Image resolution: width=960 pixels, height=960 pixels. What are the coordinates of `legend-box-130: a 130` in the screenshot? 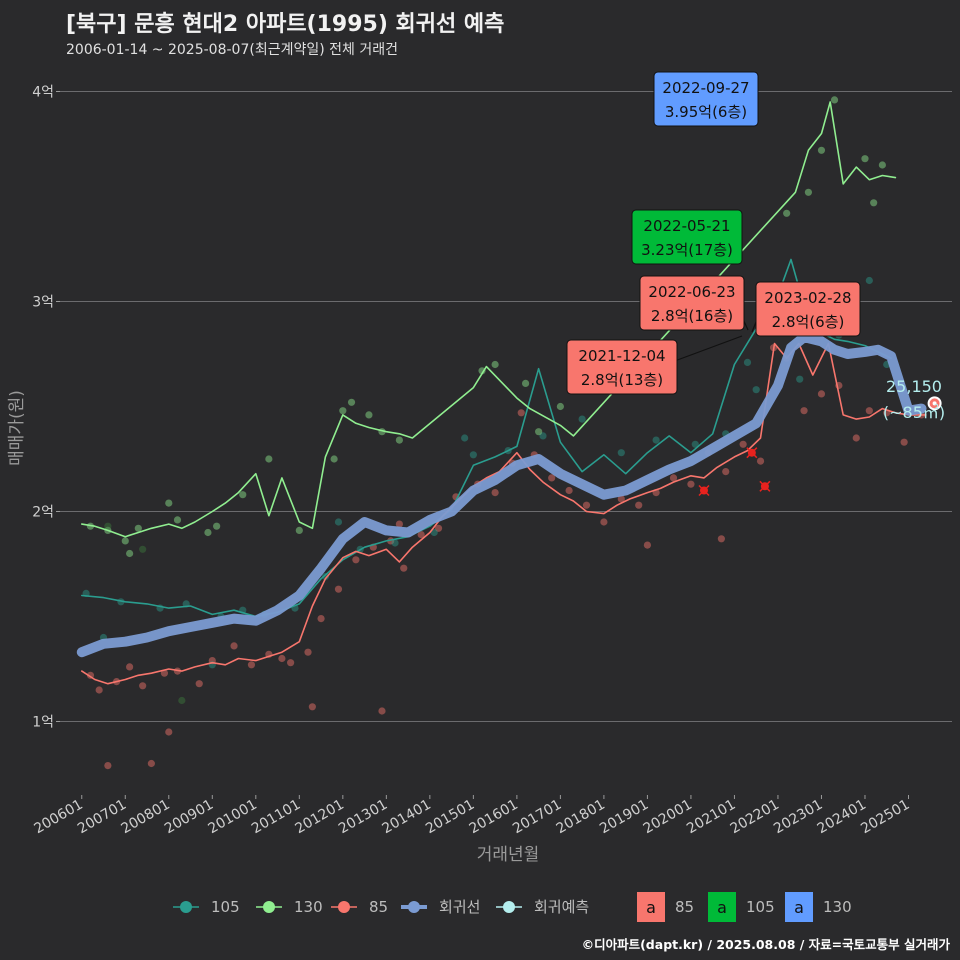 It's located at (818, 907).